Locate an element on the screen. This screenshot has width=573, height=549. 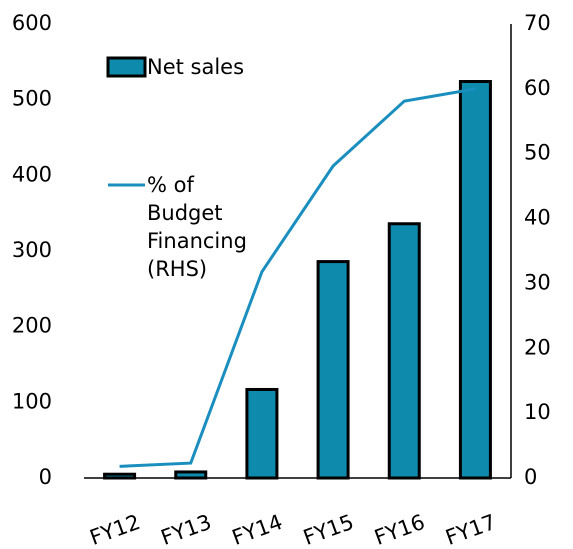
y2-tick-label: 40 is located at coordinates (537, 218).